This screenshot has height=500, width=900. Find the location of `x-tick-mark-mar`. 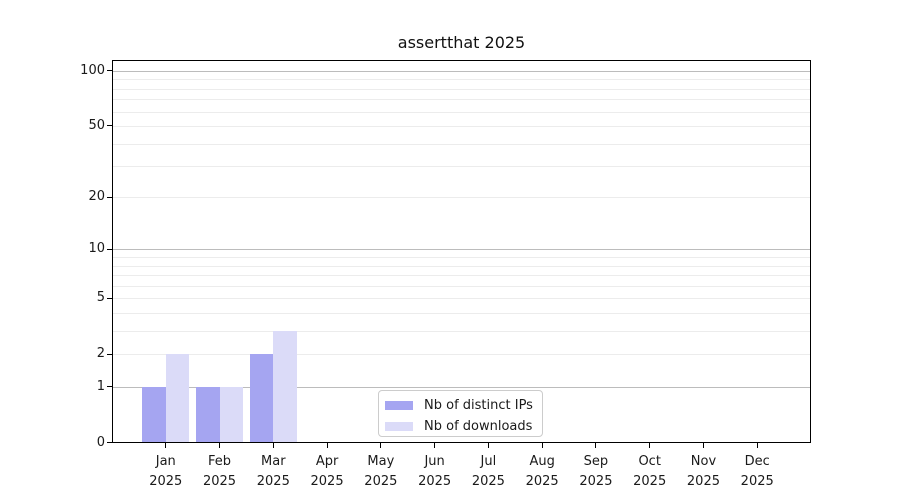

x-tick-mark-mar is located at coordinates (273, 445).